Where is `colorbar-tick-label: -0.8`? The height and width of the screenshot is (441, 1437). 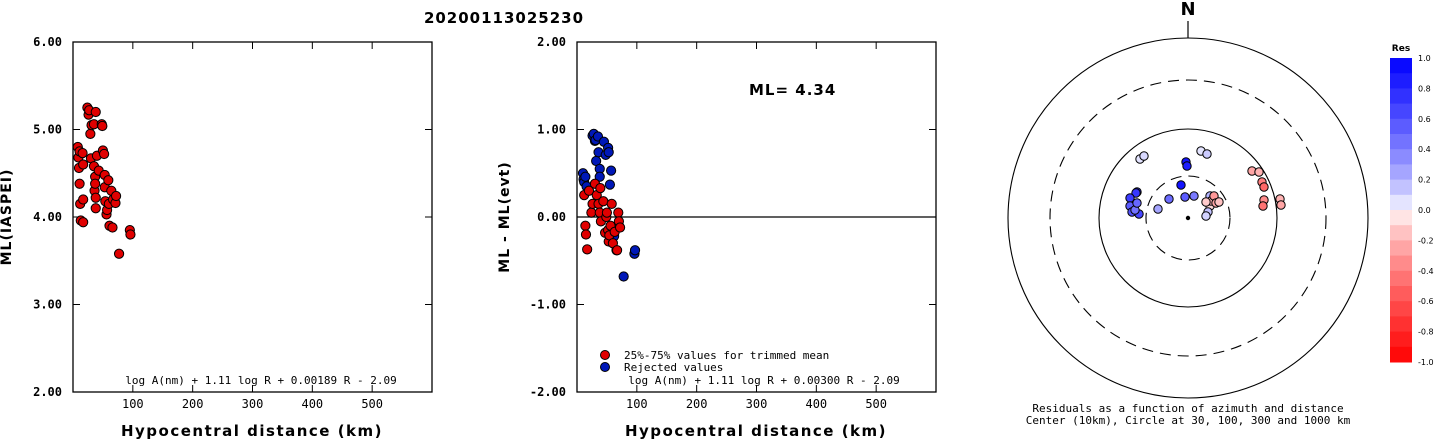
colorbar-tick-label: -0.8 is located at coordinates (1426, 332).